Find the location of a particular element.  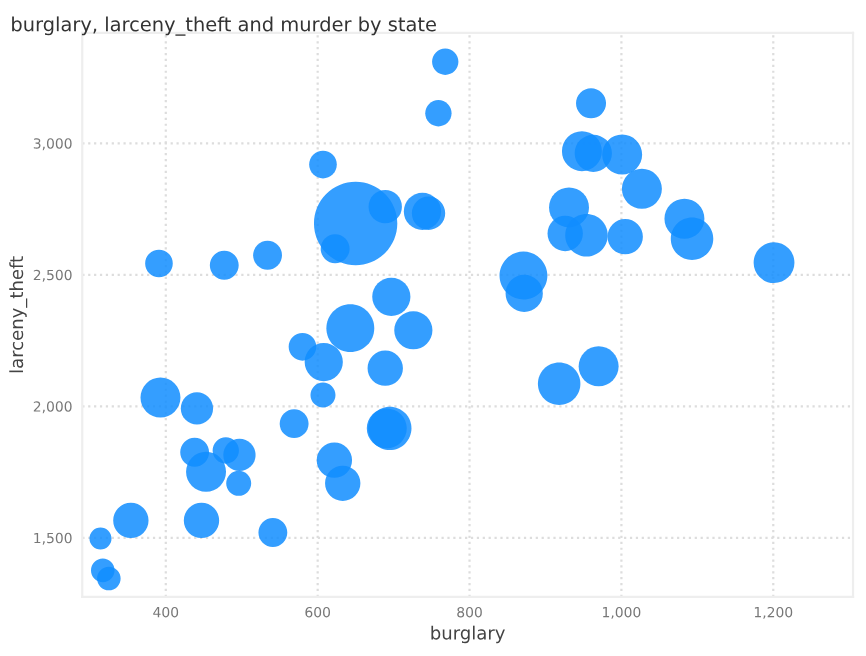

y-axis-title: larceny_theft is located at coordinates (18, 314).